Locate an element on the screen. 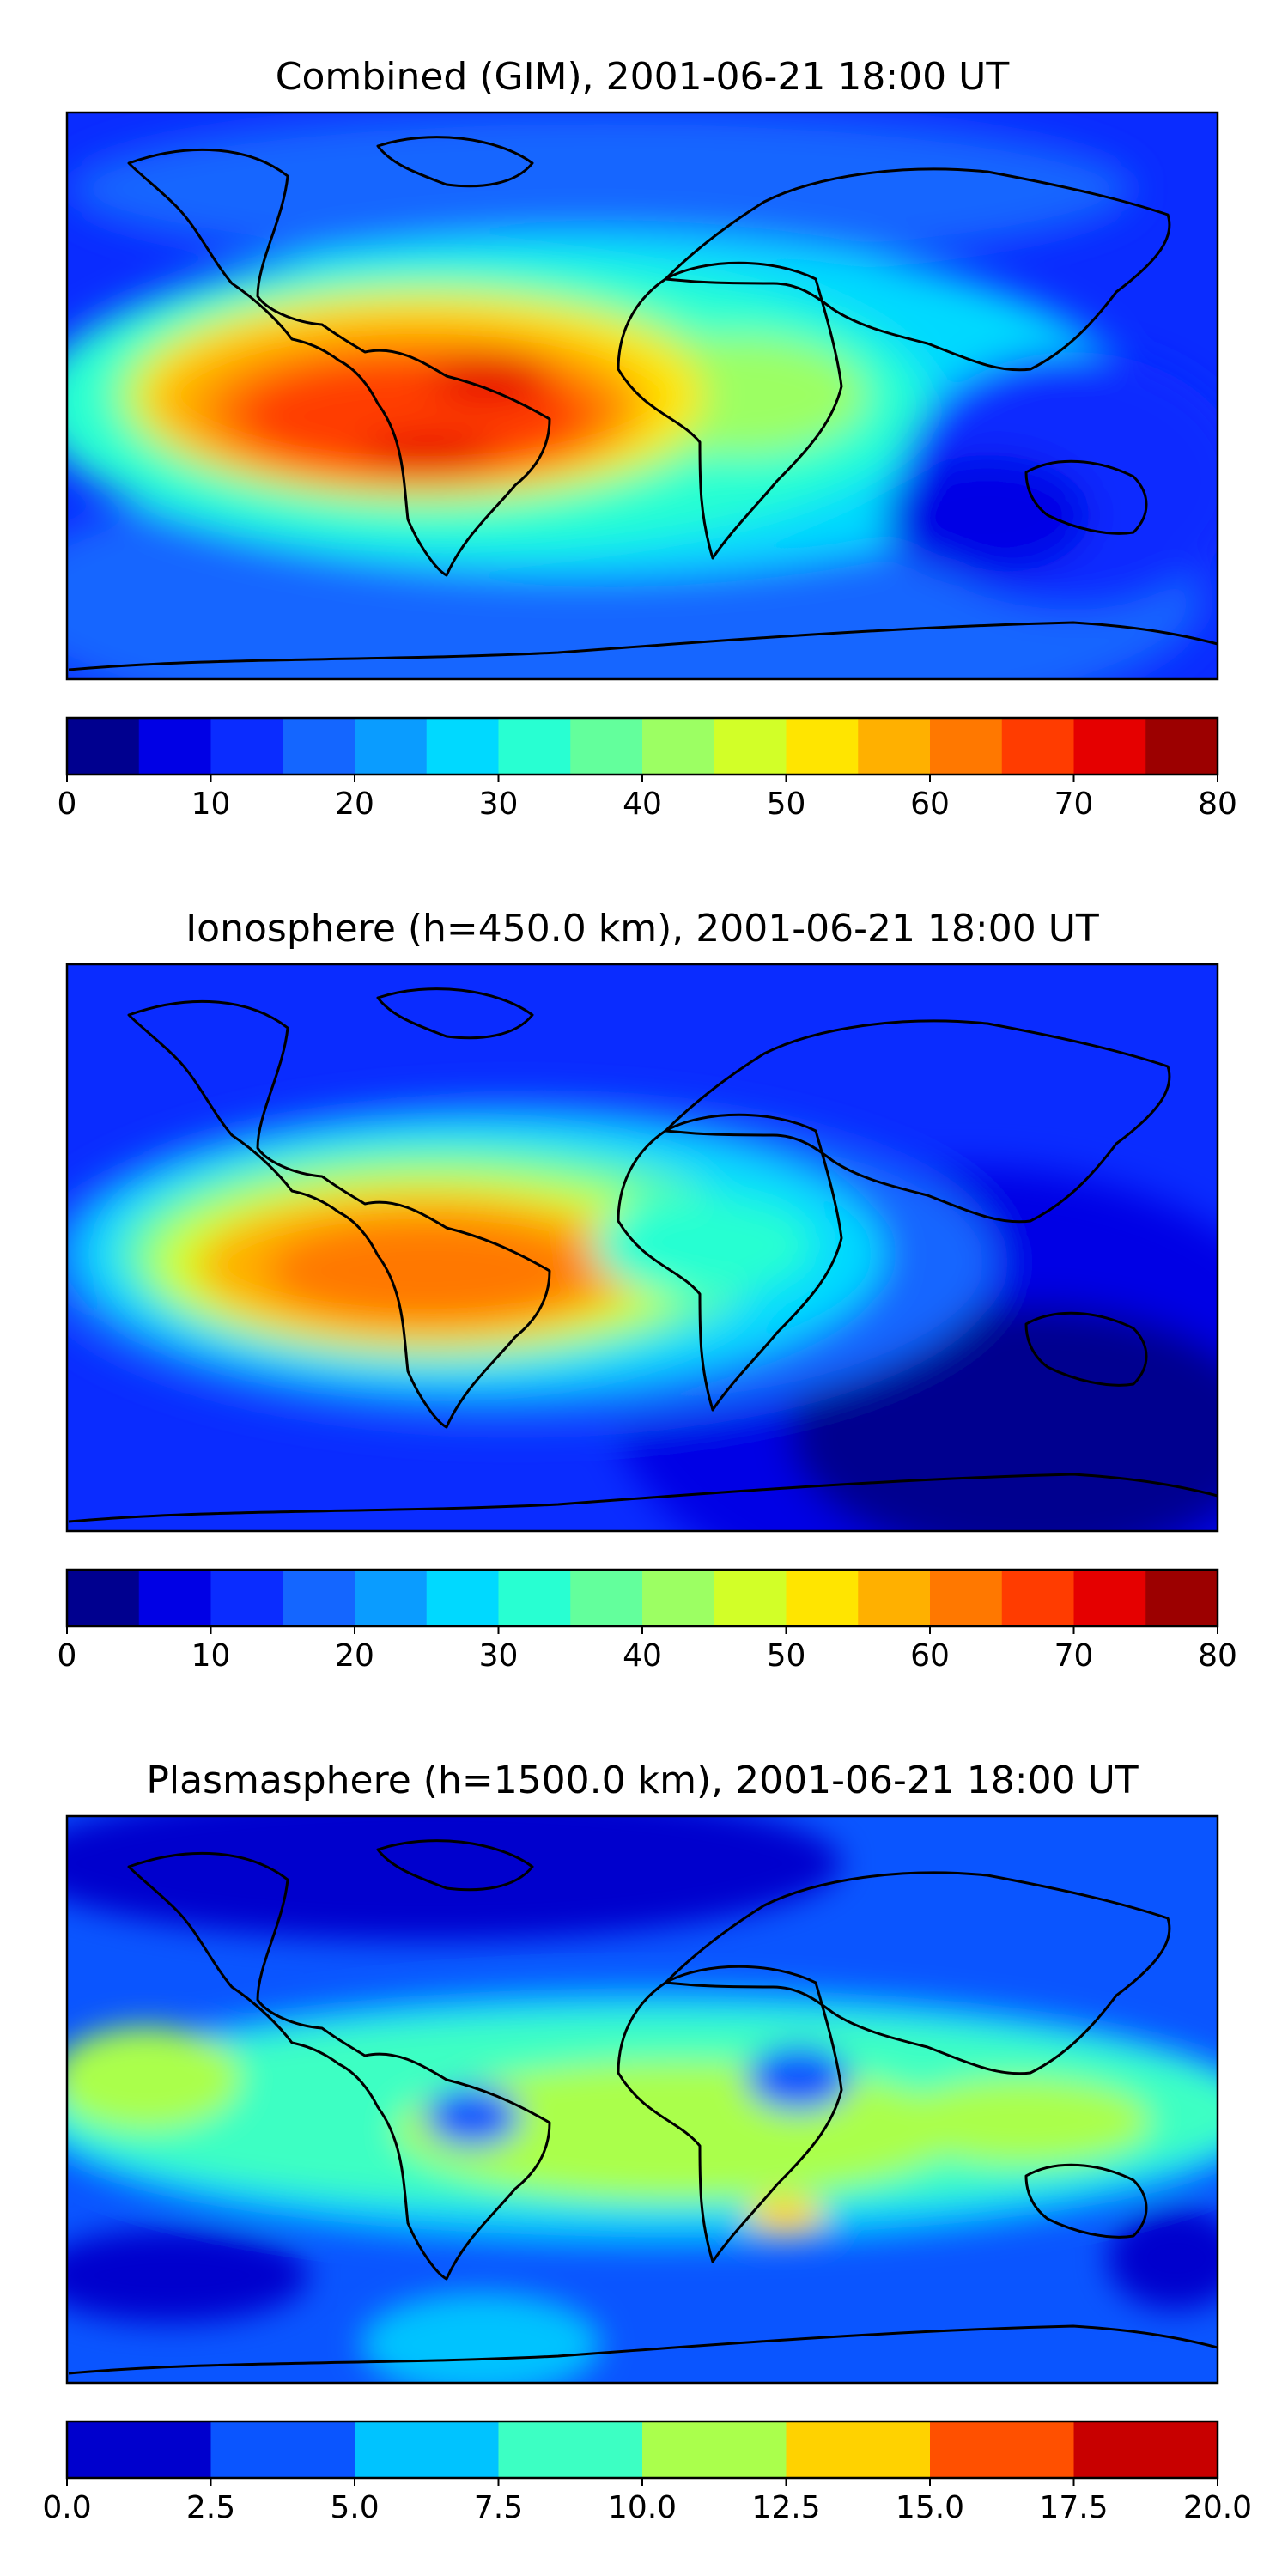  colorbar-tick-label: 20.0 is located at coordinates (1217, 2507).